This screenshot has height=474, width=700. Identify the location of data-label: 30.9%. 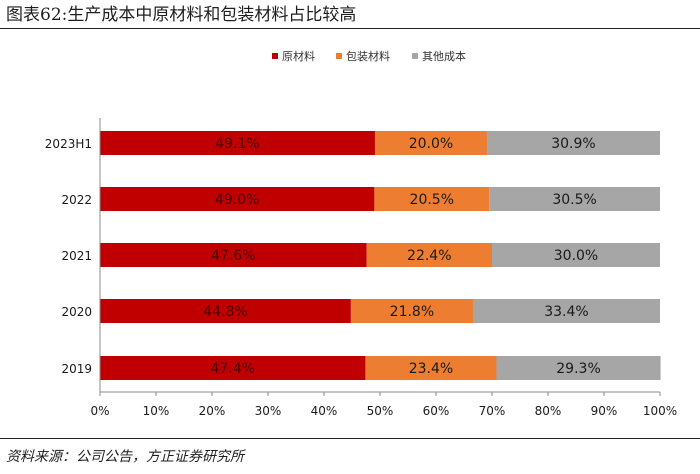
(573, 144).